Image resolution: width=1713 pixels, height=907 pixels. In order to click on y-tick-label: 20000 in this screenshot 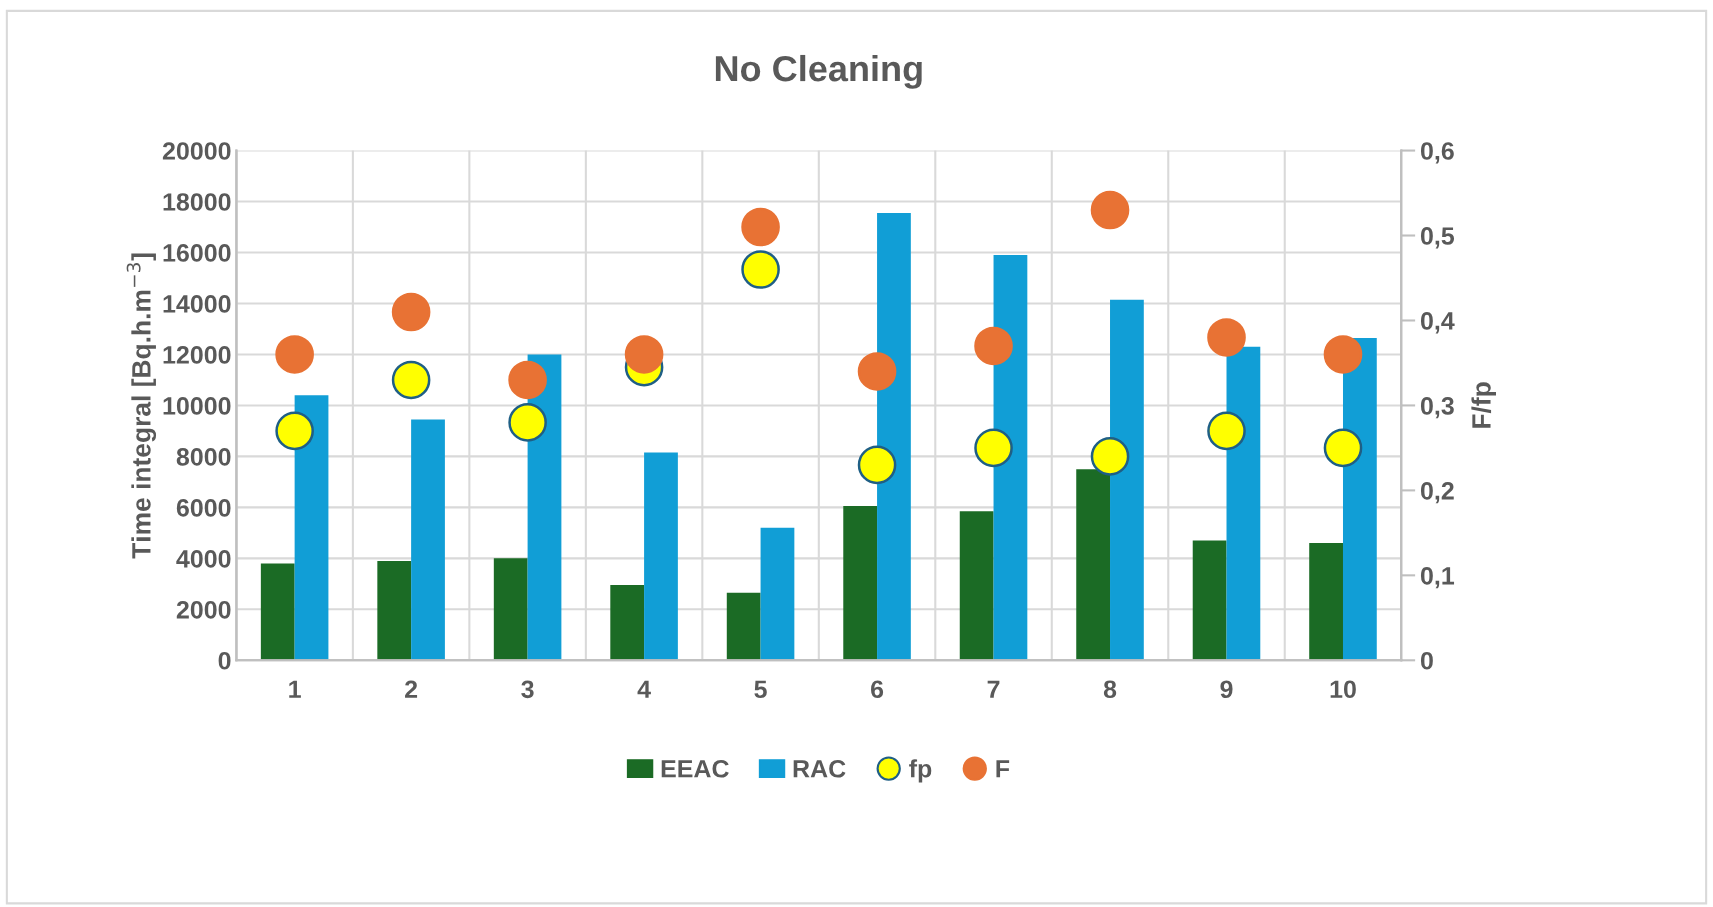, I will do `click(196, 151)`.